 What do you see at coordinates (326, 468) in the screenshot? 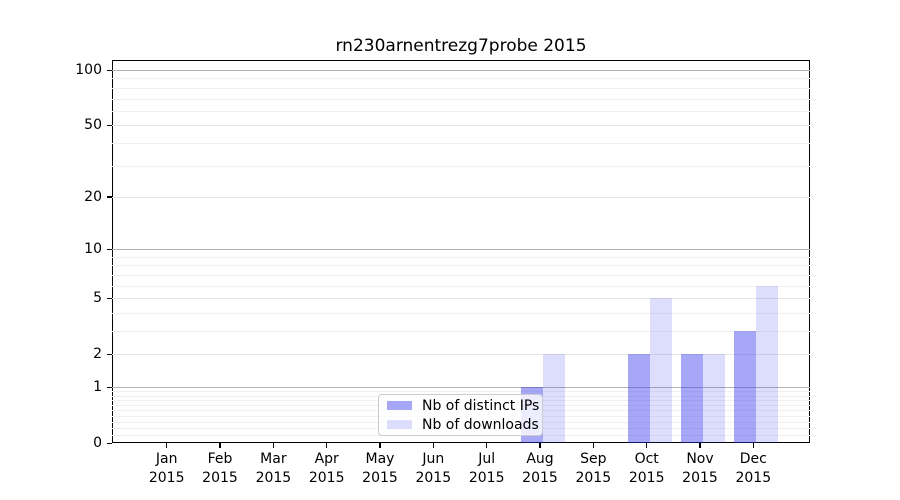
I see `x-tick-label-apr: Apr 2015` at bounding box center [326, 468].